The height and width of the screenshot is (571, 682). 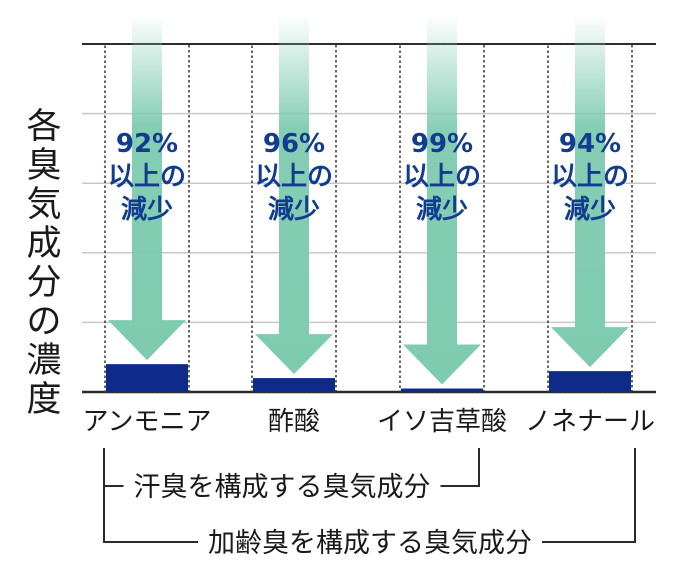 What do you see at coordinates (294, 422) in the screenshot?
I see `category-label: 酢酸` at bounding box center [294, 422].